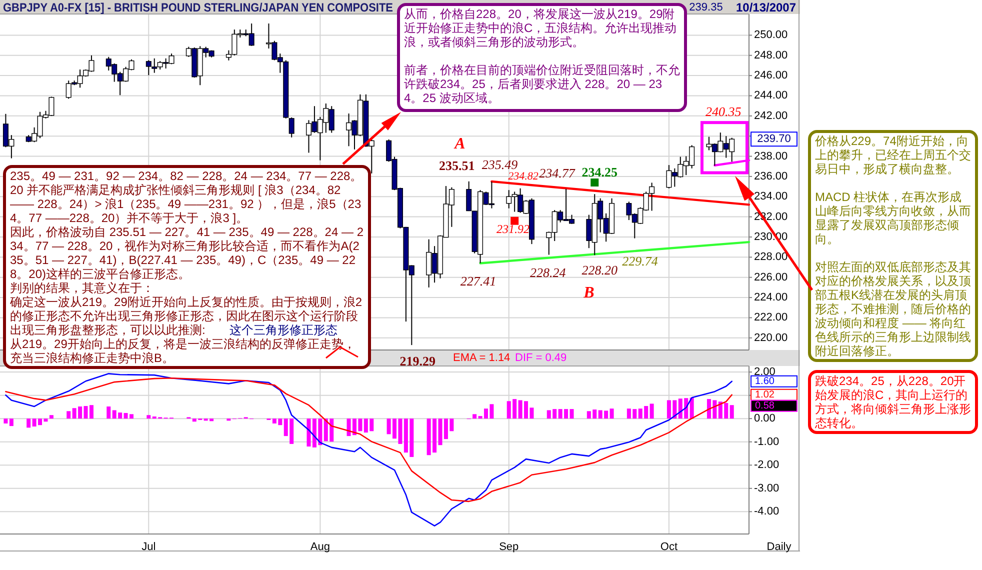  What do you see at coordinates (548, 272) in the screenshot?
I see `annotation: 228.24` at bounding box center [548, 272].